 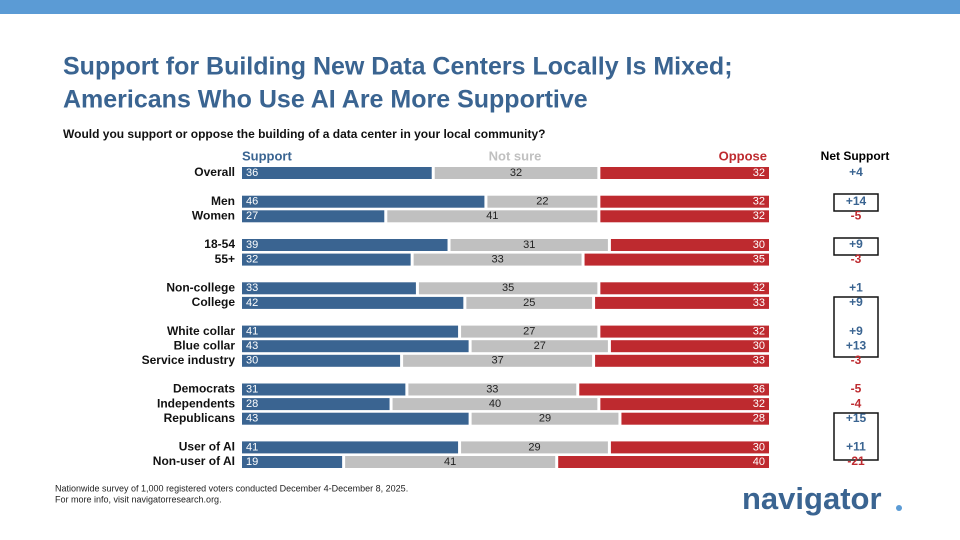 What do you see at coordinates (856, 403) in the screenshot?
I see `net-support-value: -4` at bounding box center [856, 403].